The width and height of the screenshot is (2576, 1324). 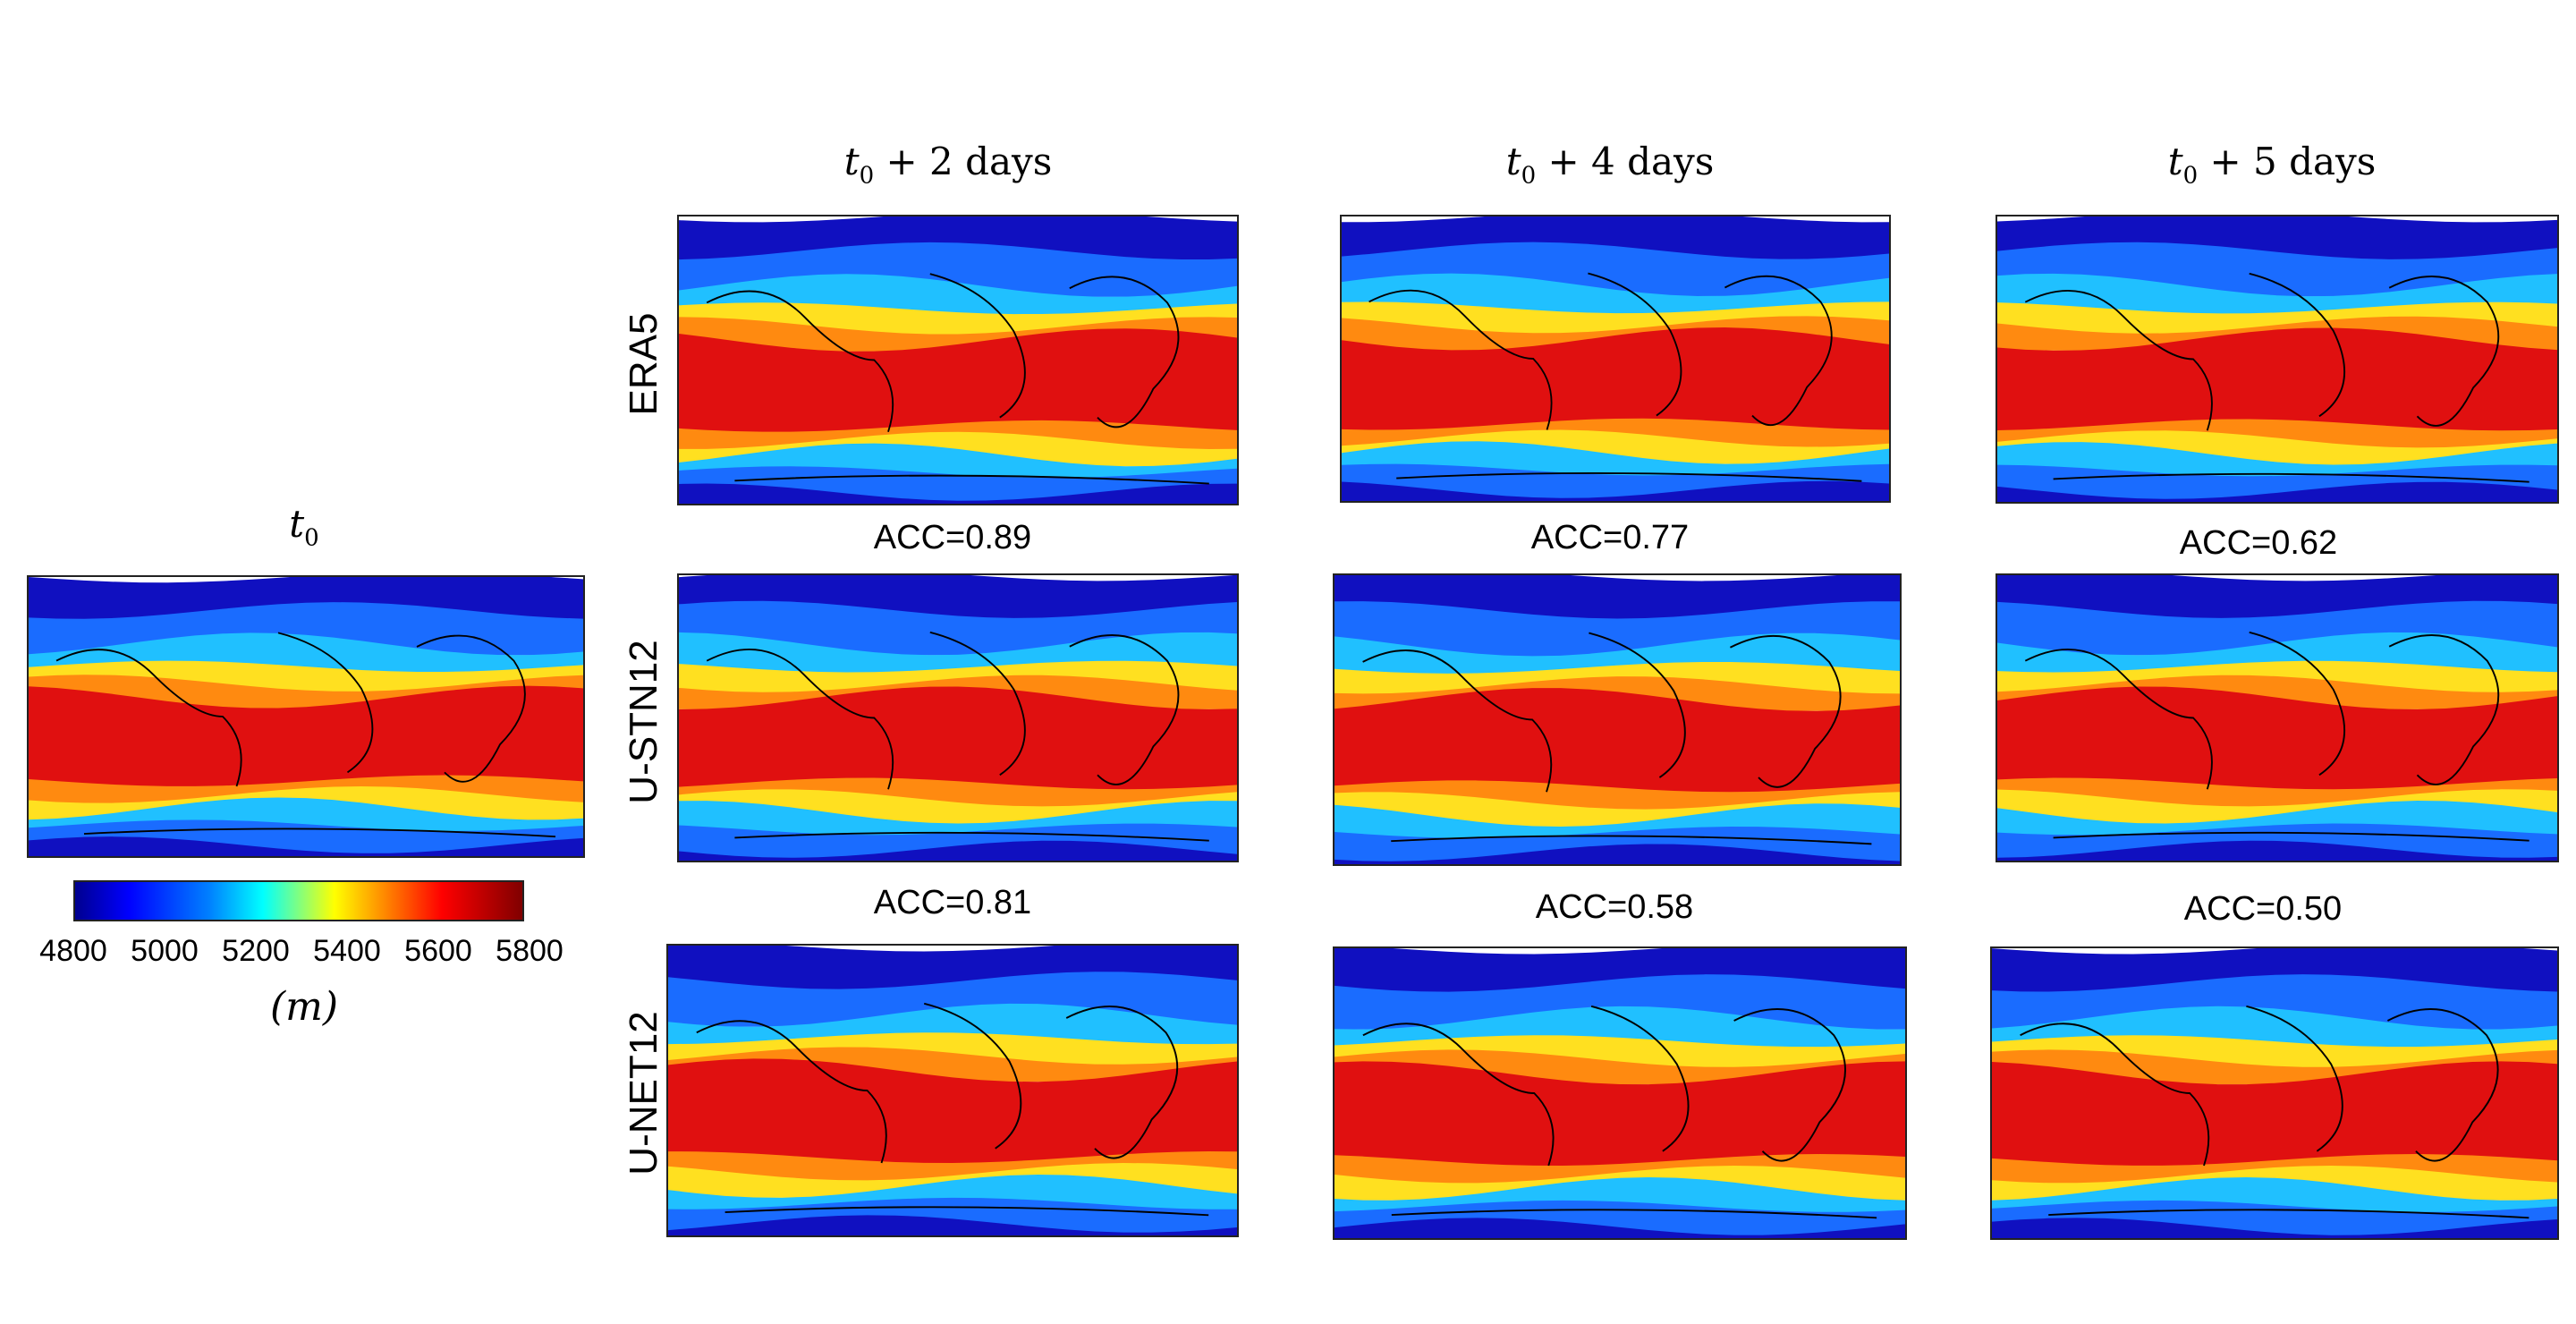 What do you see at coordinates (952, 537) in the screenshot?
I see `acc-ustn12-day2: ACC=0.89` at bounding box center [952, 537].